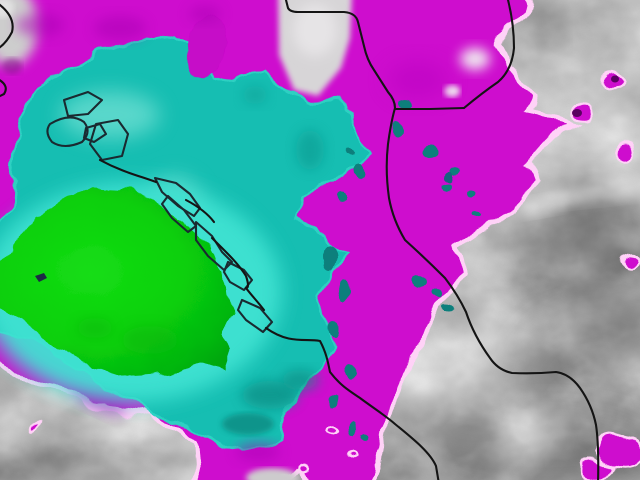  I want to click on extreme-cold-cores, so click(595, 96).